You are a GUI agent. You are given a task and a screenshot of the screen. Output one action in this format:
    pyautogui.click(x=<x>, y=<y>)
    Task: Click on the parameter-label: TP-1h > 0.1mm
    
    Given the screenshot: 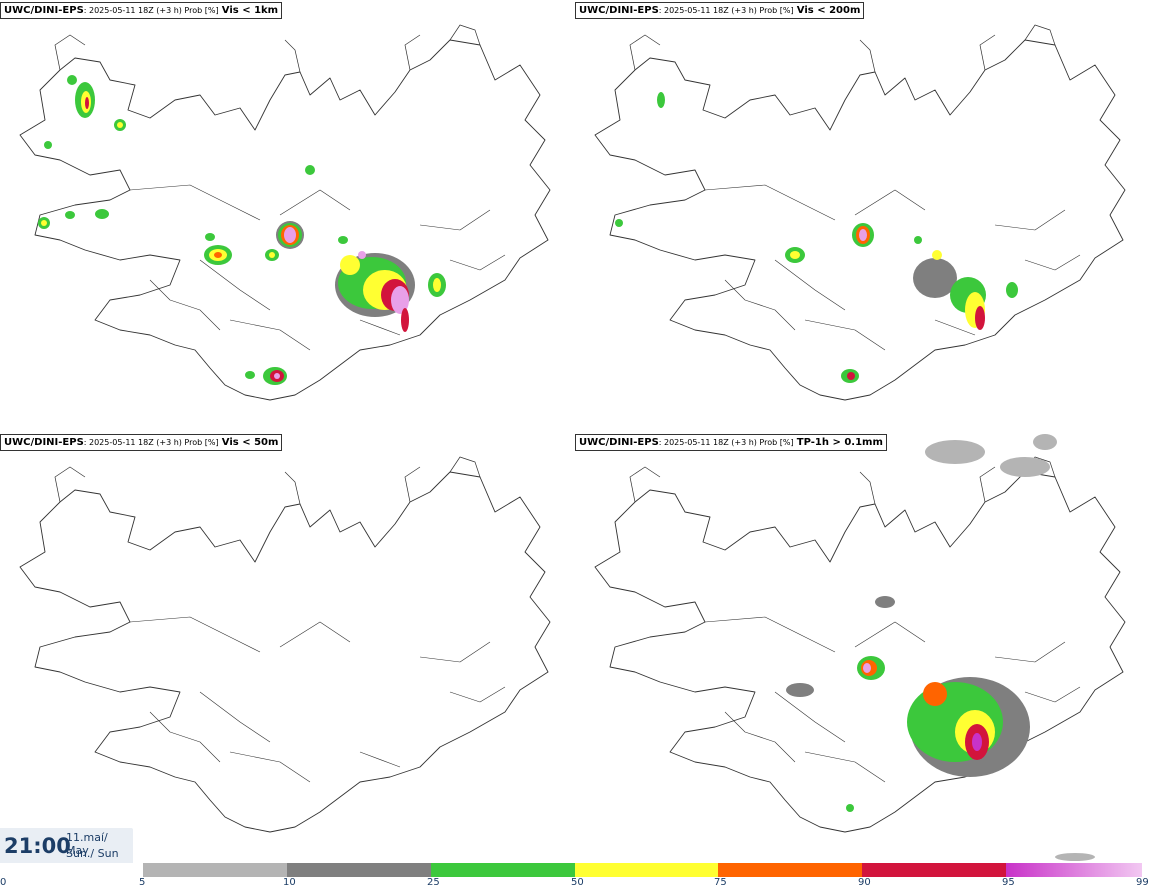 What is the action you would take?
    pyautogui.click(x=839, y=442)
    